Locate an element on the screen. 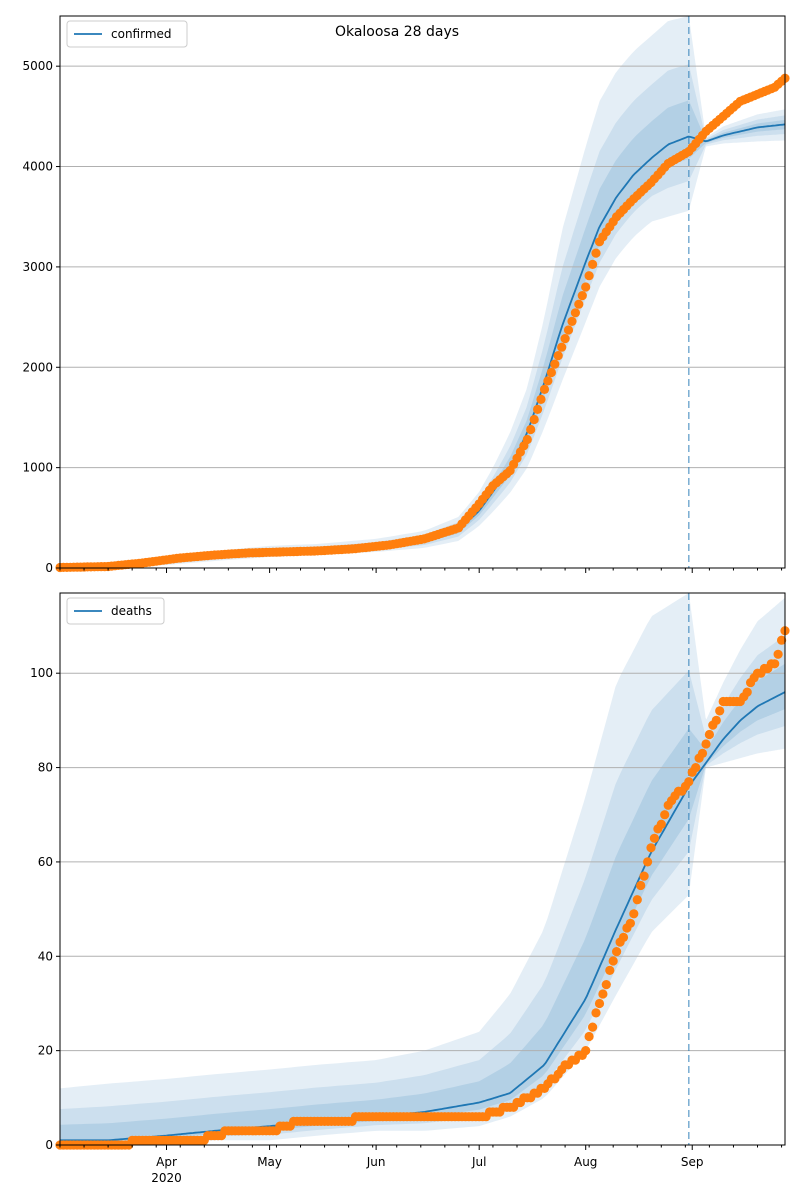 This screenshot has height=1200, width=800. legend-label-deaths: deaths is located at coordinates (131, 611).